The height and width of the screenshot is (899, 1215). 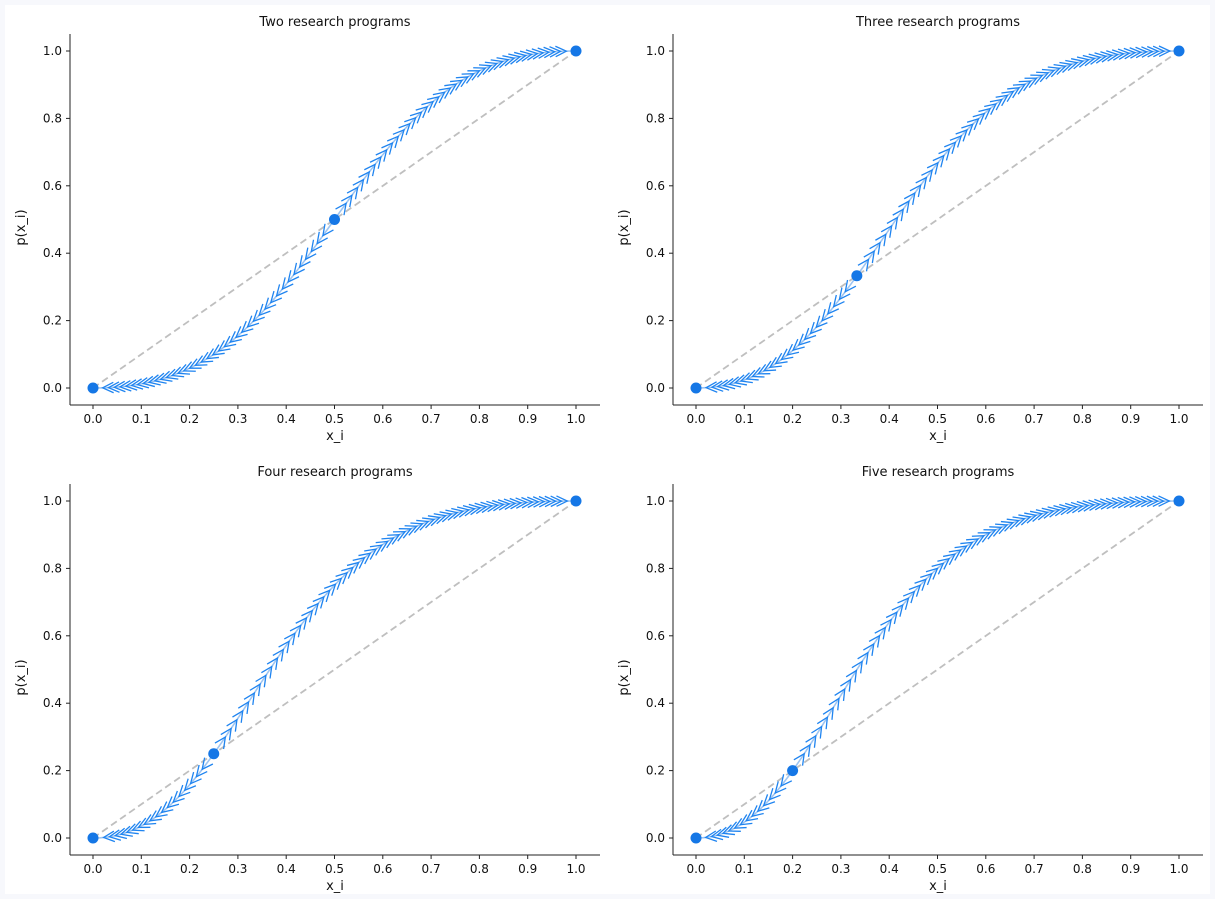 What do you see at coordinates (335, 436) in the screenshot?
I see `x-axis-label: x_i` at bounding box center [335, 436].